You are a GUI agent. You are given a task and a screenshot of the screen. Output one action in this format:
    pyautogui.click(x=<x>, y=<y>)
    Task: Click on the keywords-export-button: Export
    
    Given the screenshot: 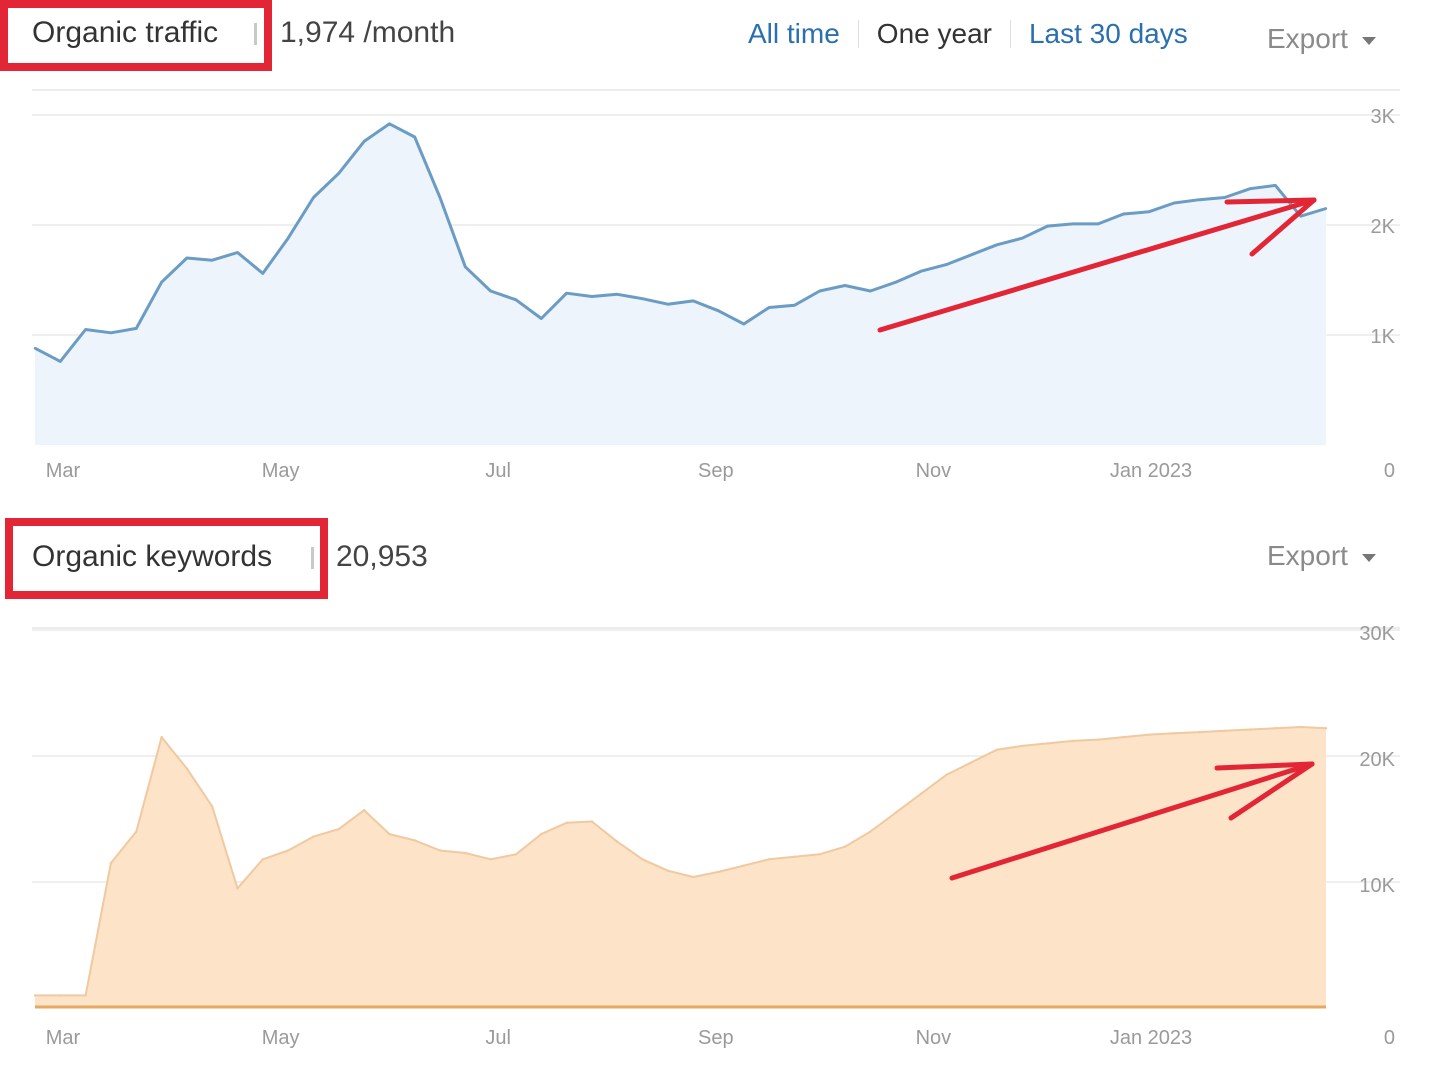 What is the action you would take?
    pyautogui.click(x=1321, y=556)
    